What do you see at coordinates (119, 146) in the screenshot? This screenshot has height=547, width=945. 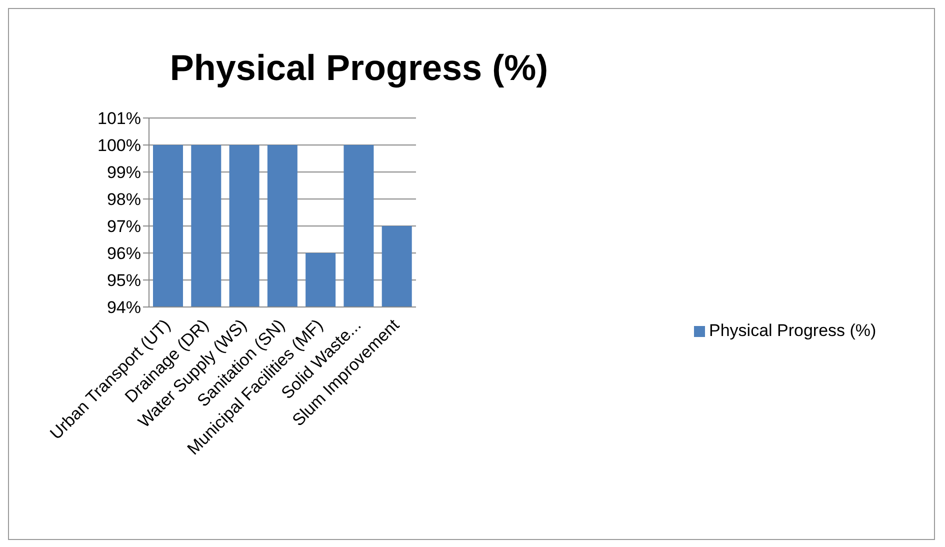 I see `y-tick-label: 100%` at bounding box center [119, 146].